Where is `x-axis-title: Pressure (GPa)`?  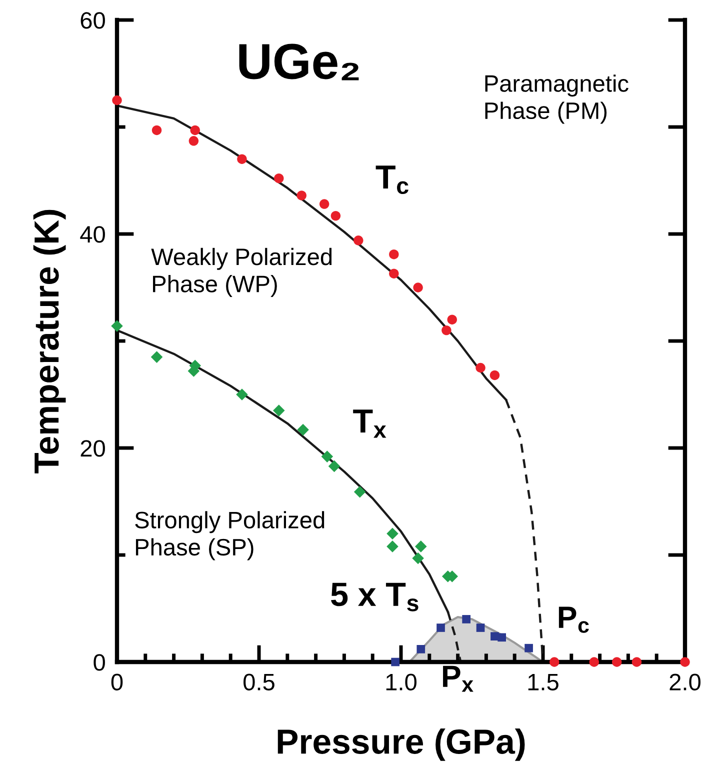 x-axis-title: Pressure (GPa) is located at coordinates (401, 744).